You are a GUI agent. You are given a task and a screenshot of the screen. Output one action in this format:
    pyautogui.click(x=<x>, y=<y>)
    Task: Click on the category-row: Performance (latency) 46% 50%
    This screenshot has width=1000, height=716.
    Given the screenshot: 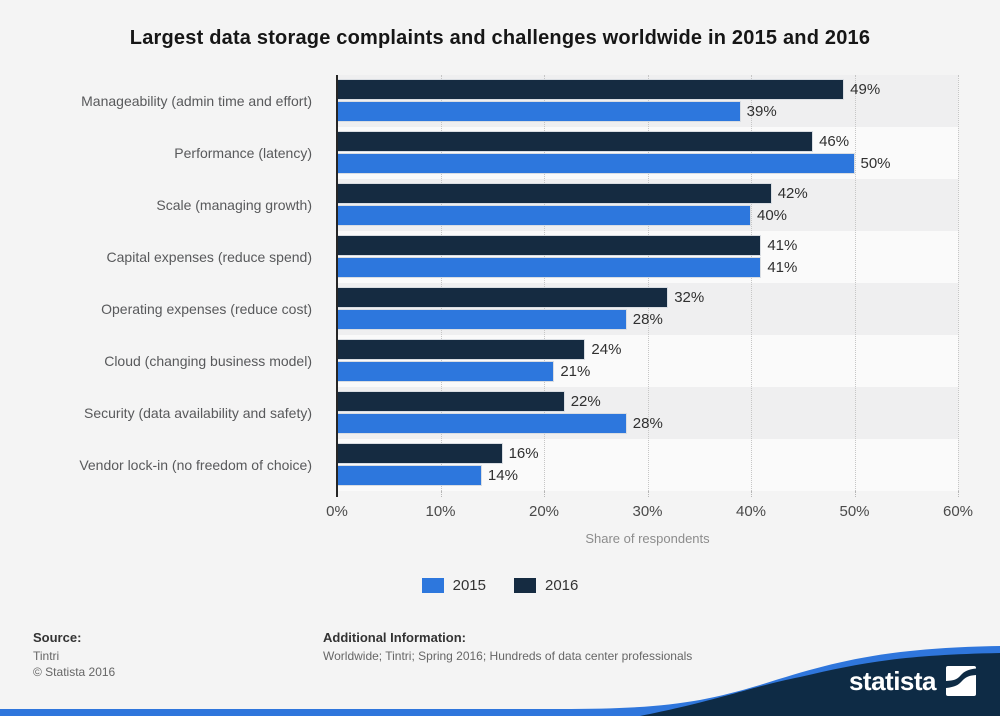 What is the action you would take?
    pyautogui.click(x=479, y=153)
    